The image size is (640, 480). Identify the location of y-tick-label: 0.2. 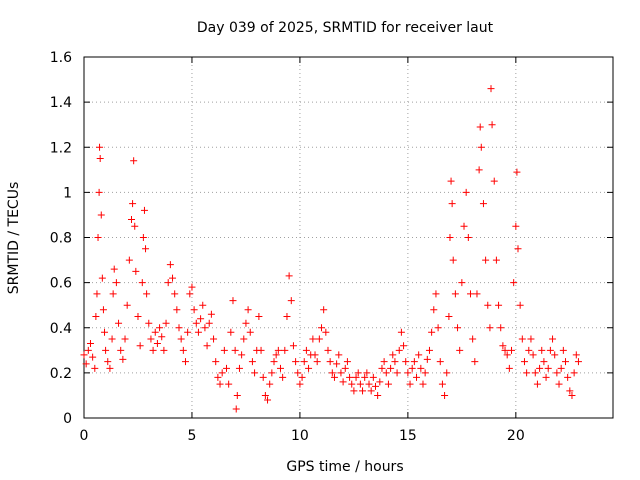
(61, 374).